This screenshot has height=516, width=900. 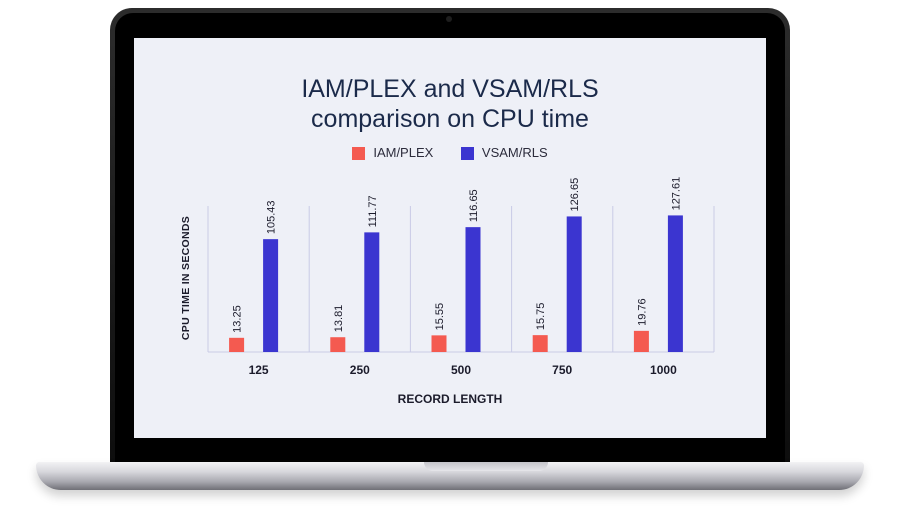 I want to click on data-label: 15.55, so click(x=440, y=317).